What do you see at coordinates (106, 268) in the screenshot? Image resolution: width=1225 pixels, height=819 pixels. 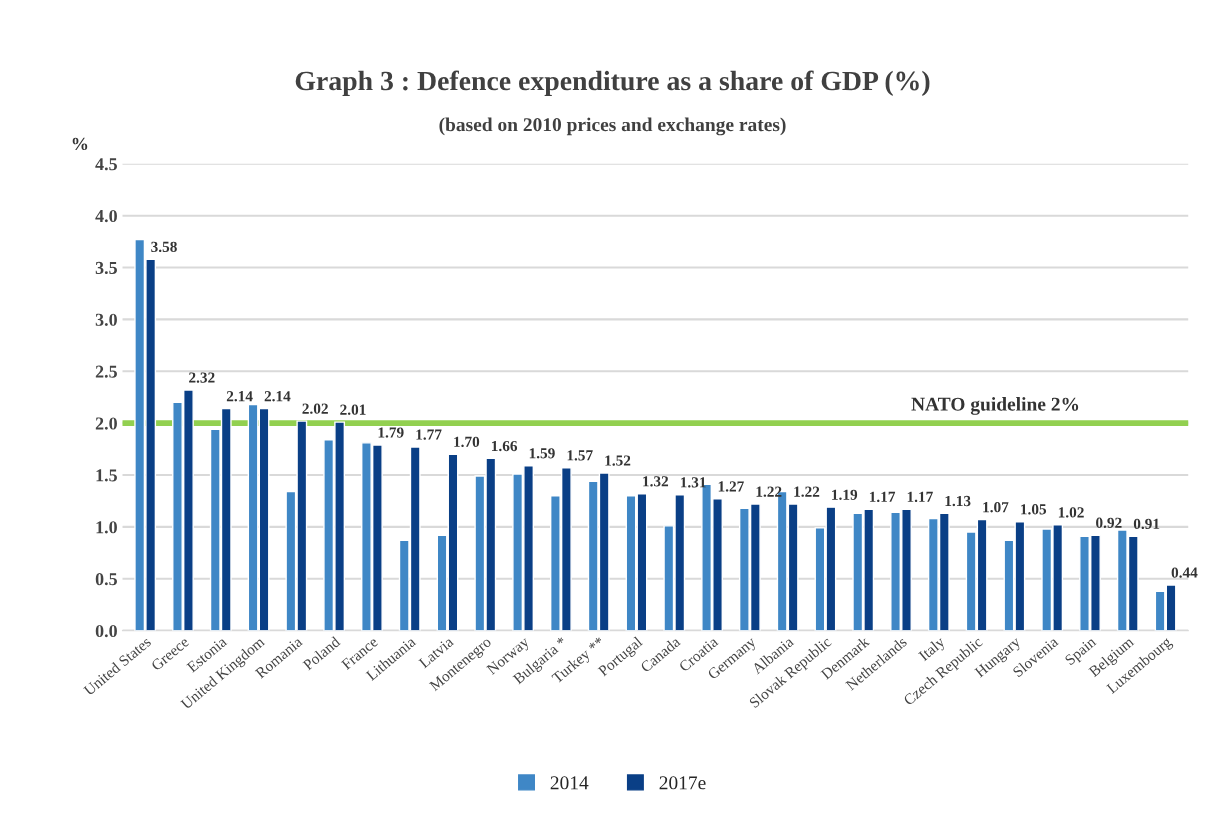 I see `y-tick-label: 3.5` at bounding box center [106, 268].